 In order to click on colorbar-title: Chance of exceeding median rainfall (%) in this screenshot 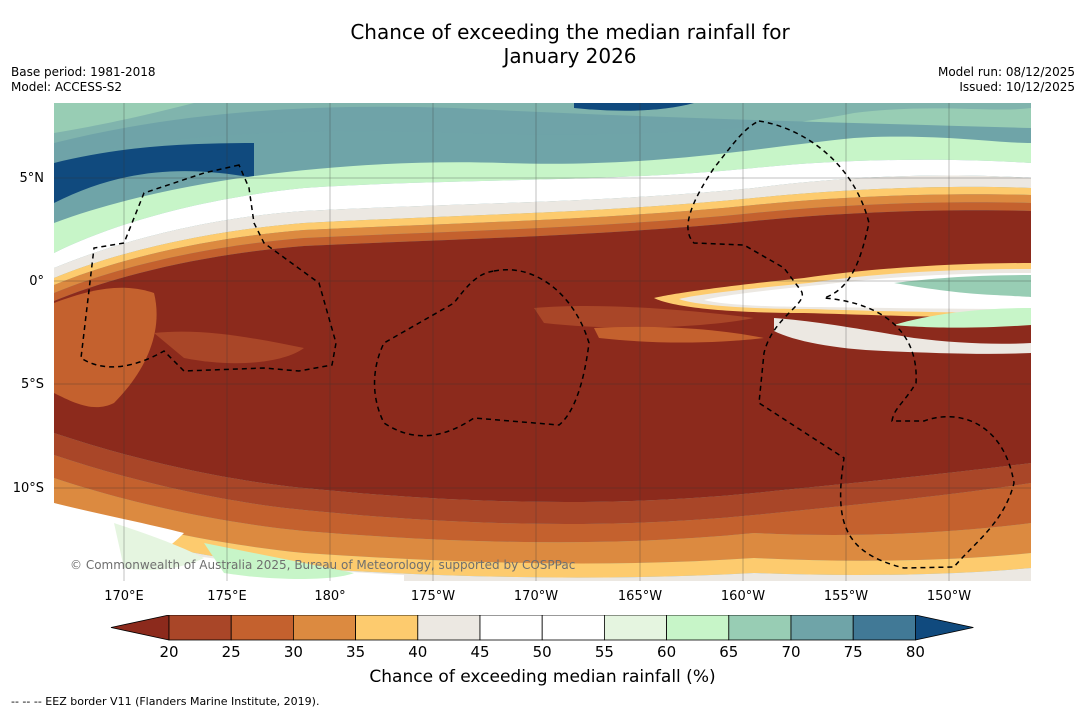, I will do `click(542, 677)`.